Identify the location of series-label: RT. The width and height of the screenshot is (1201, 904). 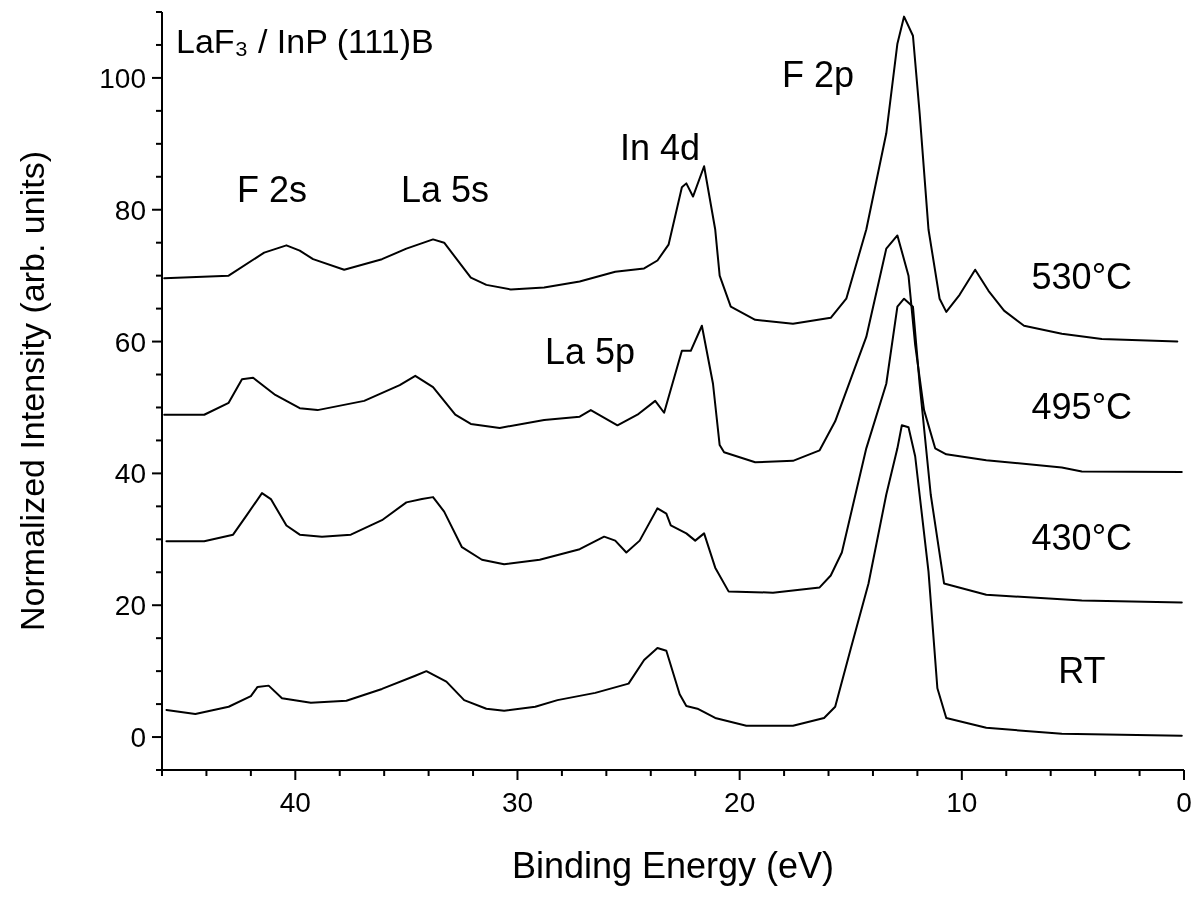
(1082, 670).